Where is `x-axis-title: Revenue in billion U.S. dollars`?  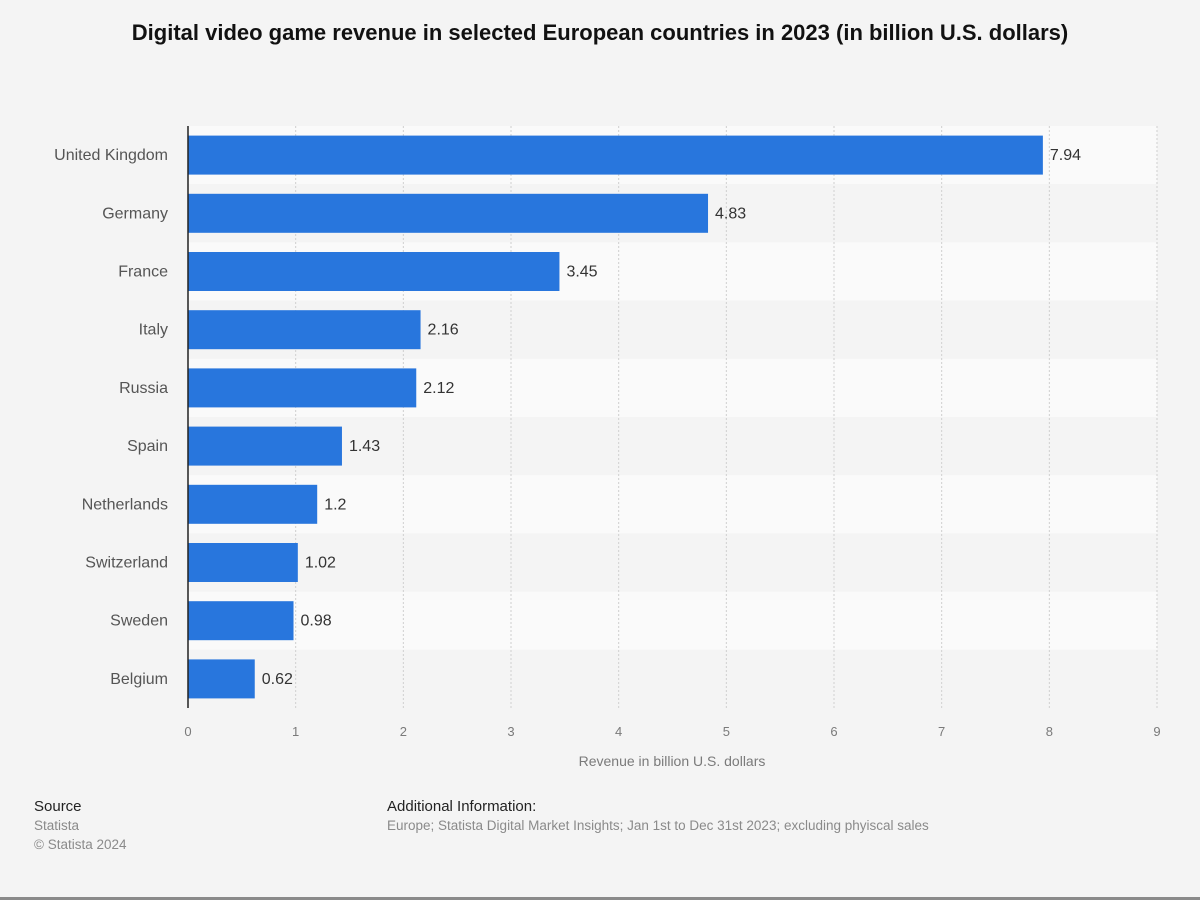 x-axis-title: Revenue in billion U.S. dollars is located at coordinates (672, 761).